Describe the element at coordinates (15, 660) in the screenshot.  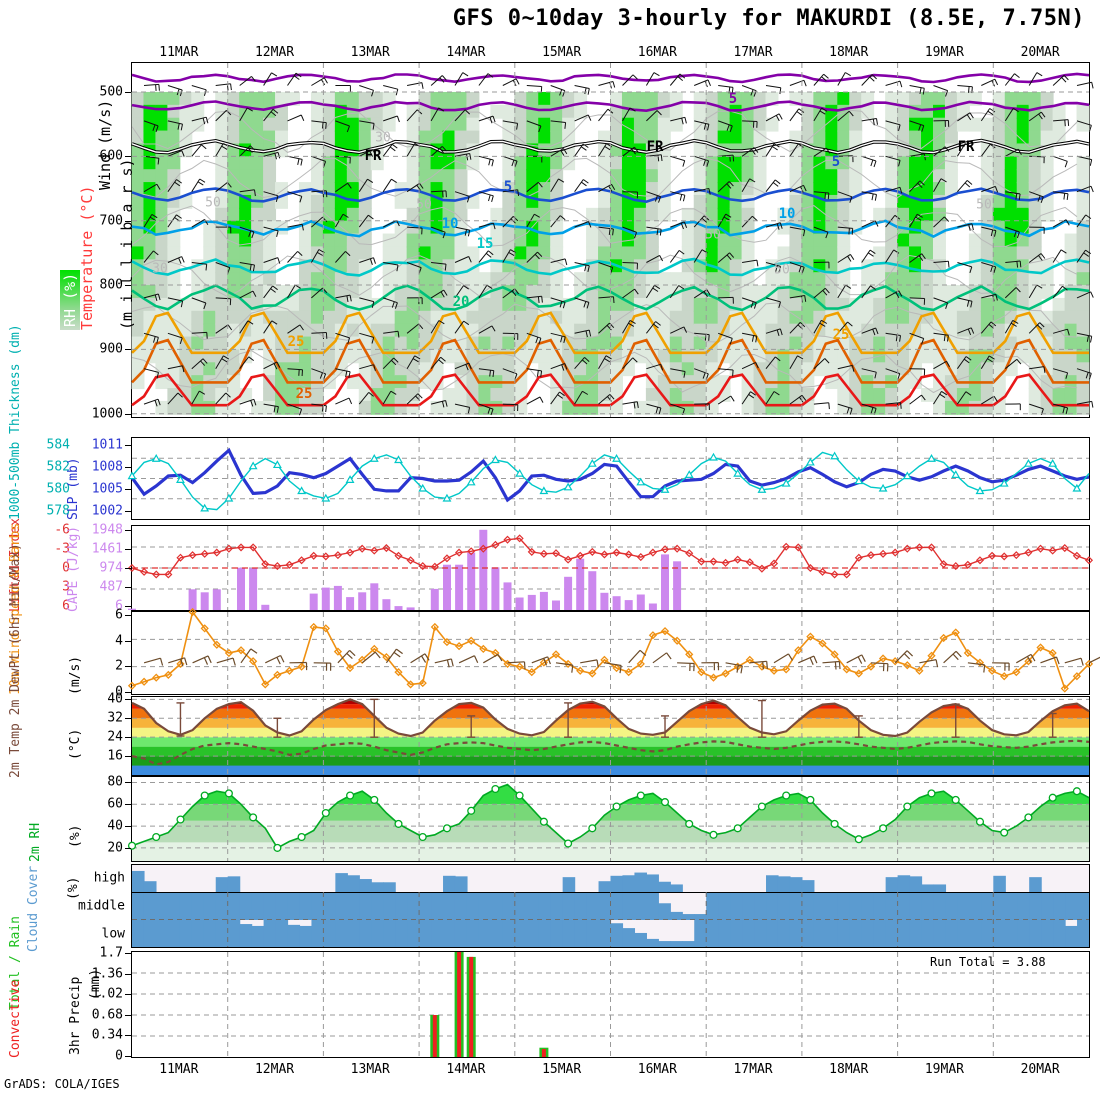
I see `axis-label-temp2m: 2m Temp 2m DewPt (6hr Min/Max)` at that location.